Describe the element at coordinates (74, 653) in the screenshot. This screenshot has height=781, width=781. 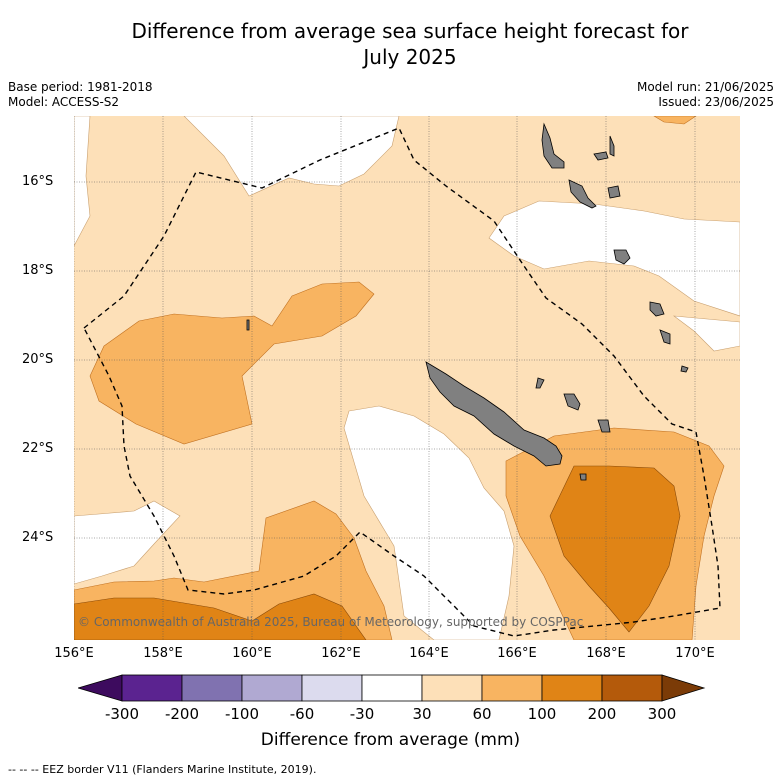
I see `lon-label-156e: 156°E` at that location.